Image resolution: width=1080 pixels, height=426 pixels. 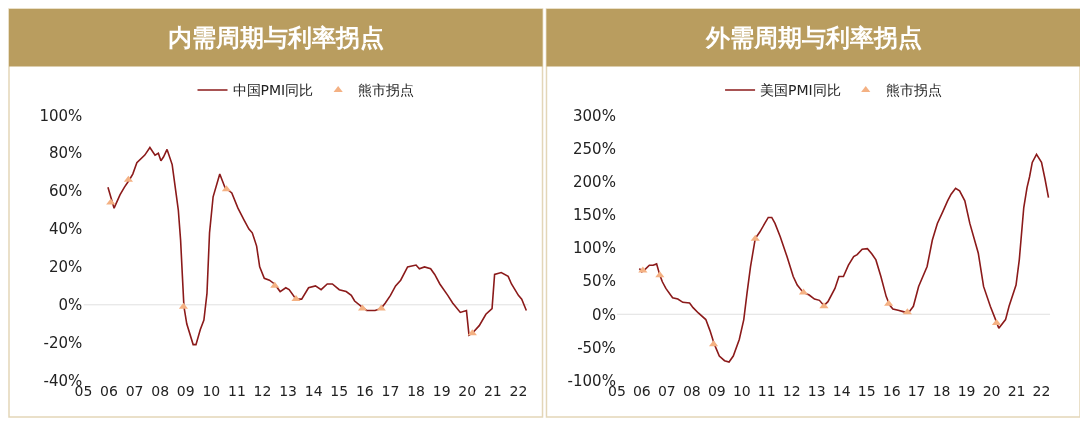 I want to click on y-tick-label: 40%, so click(x=66, y=229).